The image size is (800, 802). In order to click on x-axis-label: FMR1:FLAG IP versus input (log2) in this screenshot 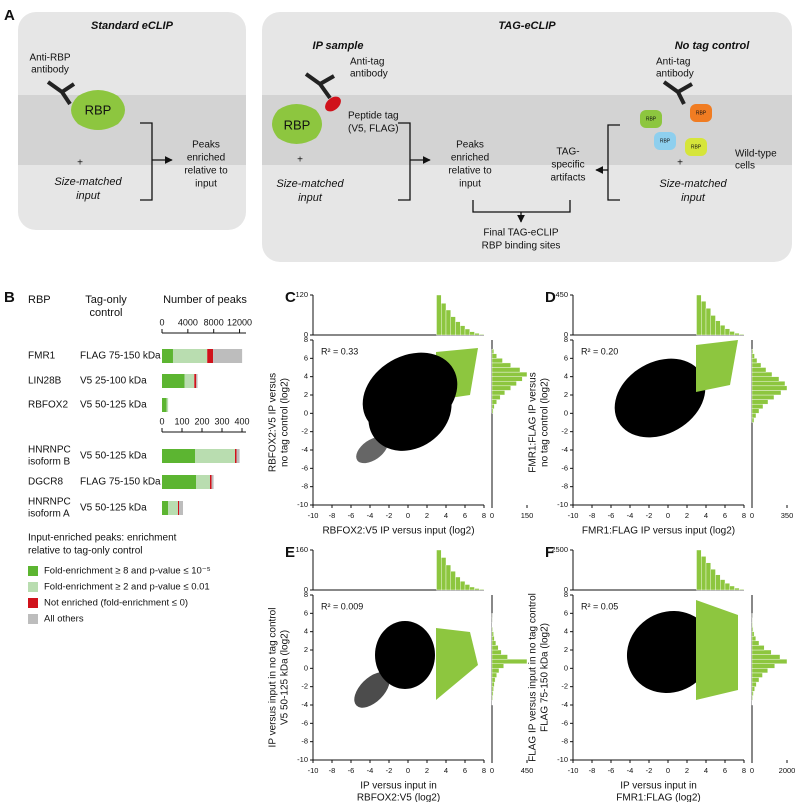, I will do `click(658, 531)`.